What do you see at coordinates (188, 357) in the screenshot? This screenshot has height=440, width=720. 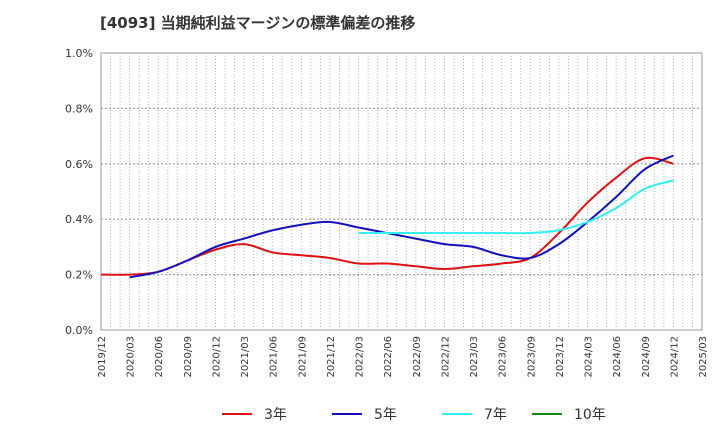 I see `x-tick-label: 2020/09` at bounding box center [188, 357].